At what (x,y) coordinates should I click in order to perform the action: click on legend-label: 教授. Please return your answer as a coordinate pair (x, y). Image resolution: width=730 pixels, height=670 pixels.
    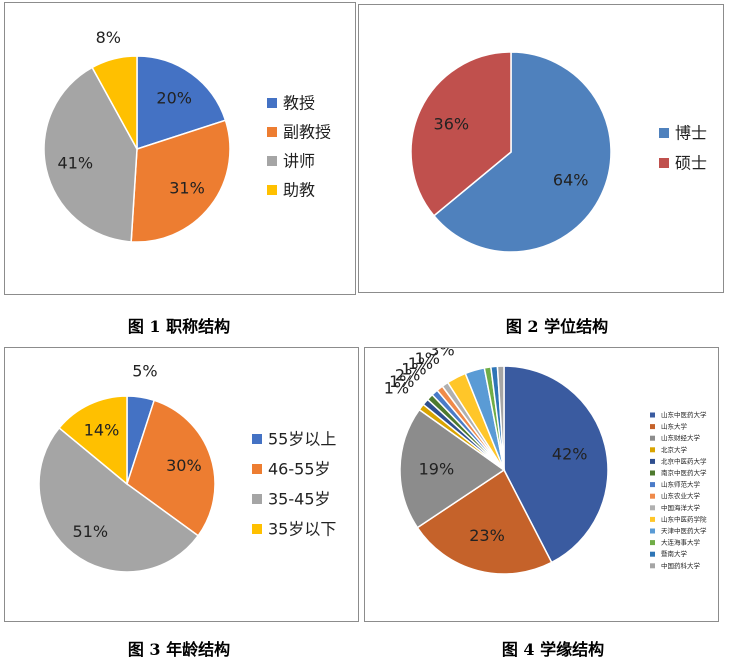
    Looking at the image, I should click on (299, 103).